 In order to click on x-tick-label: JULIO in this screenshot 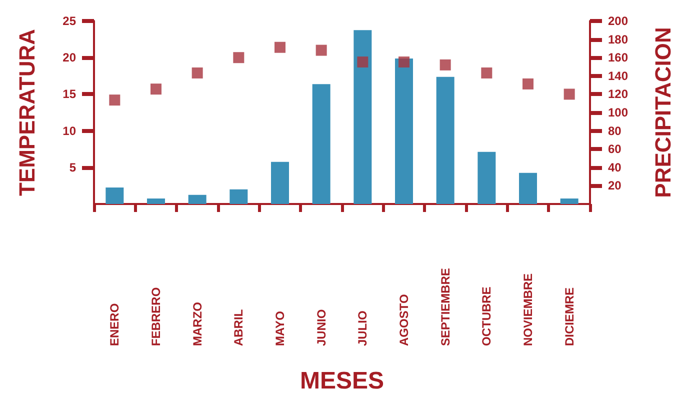, I will do `click(363, 328)`.